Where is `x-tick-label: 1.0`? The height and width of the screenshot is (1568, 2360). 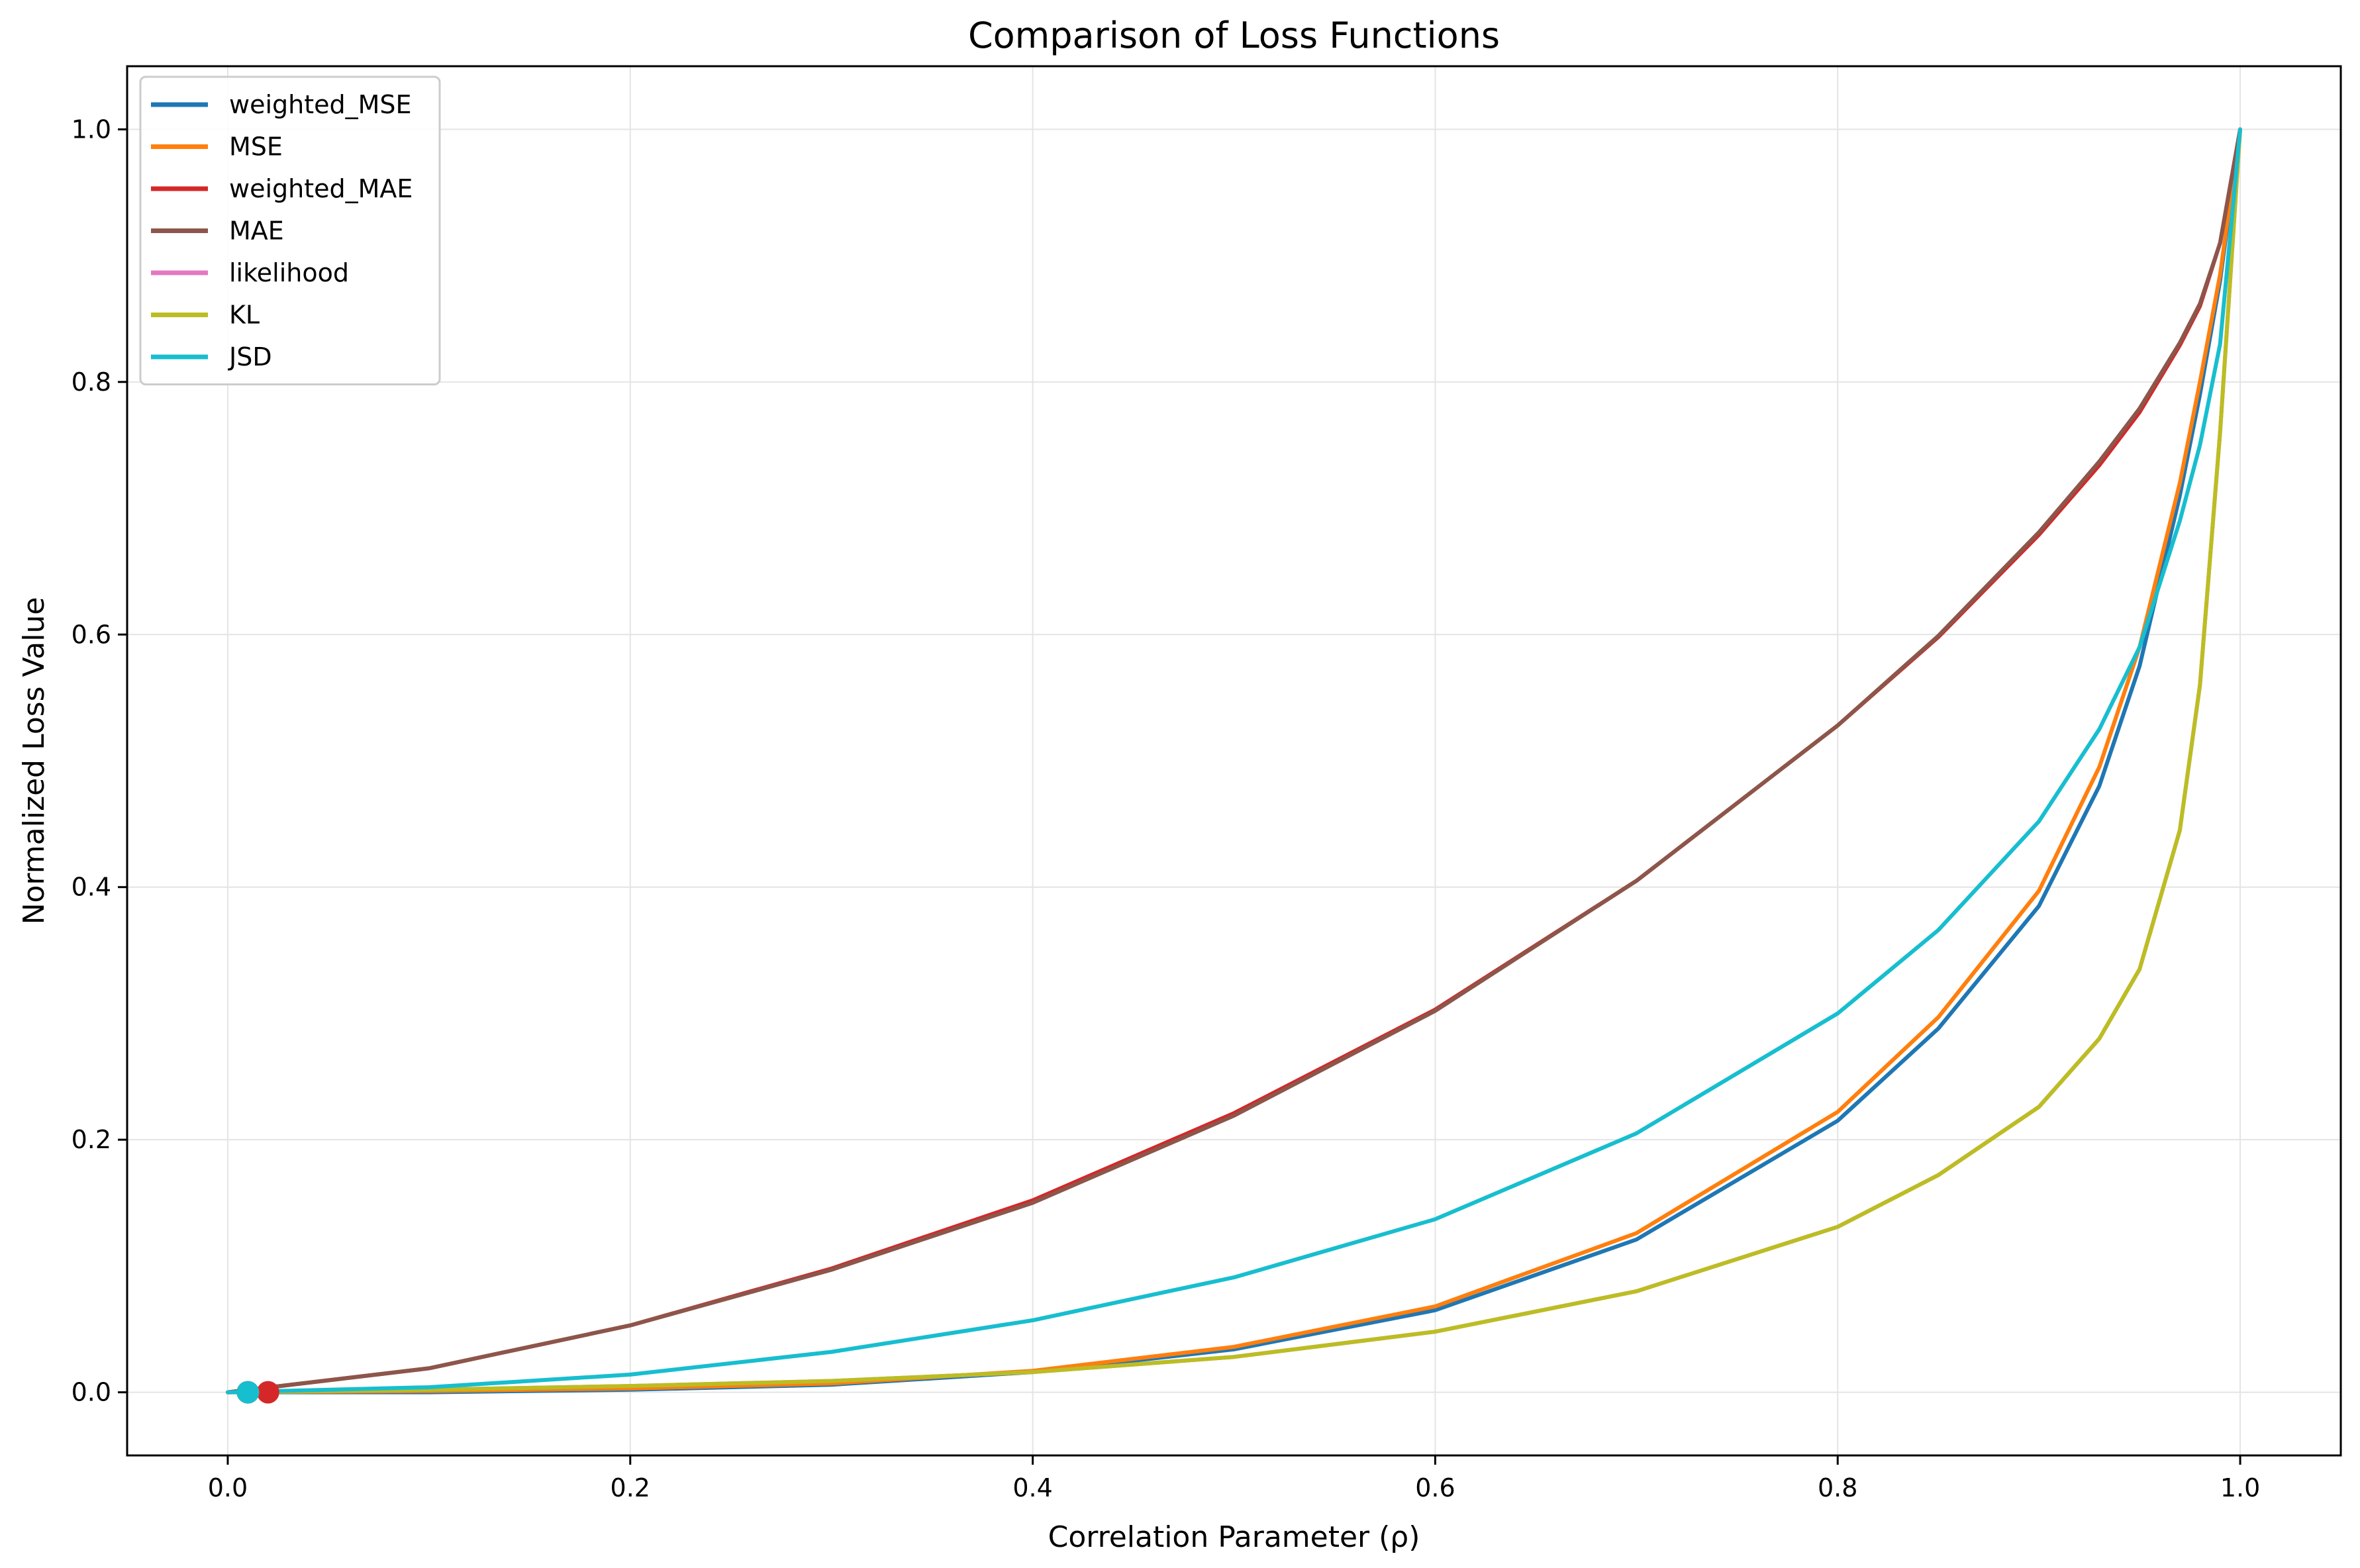 x-tick-label: 1.0 is located at coordinates (2240, 1487).